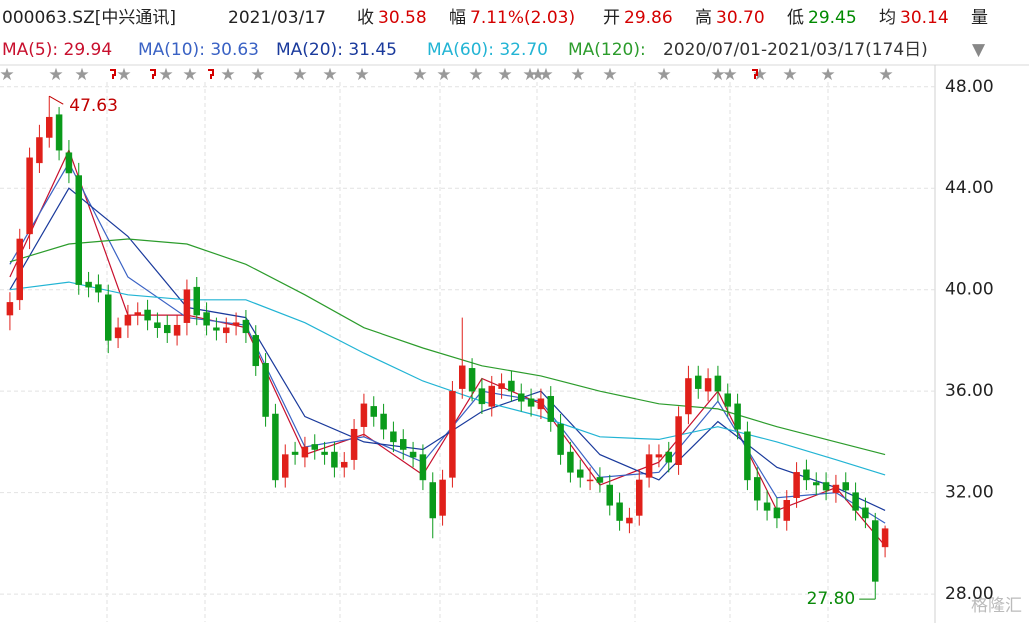 Image resolution: width=1029 pixels, height=623 pixels. What do you see at coordinates (234, 50) in the screenshot?
I see `legend-value: 30.63` at bounding box center [234, 50].